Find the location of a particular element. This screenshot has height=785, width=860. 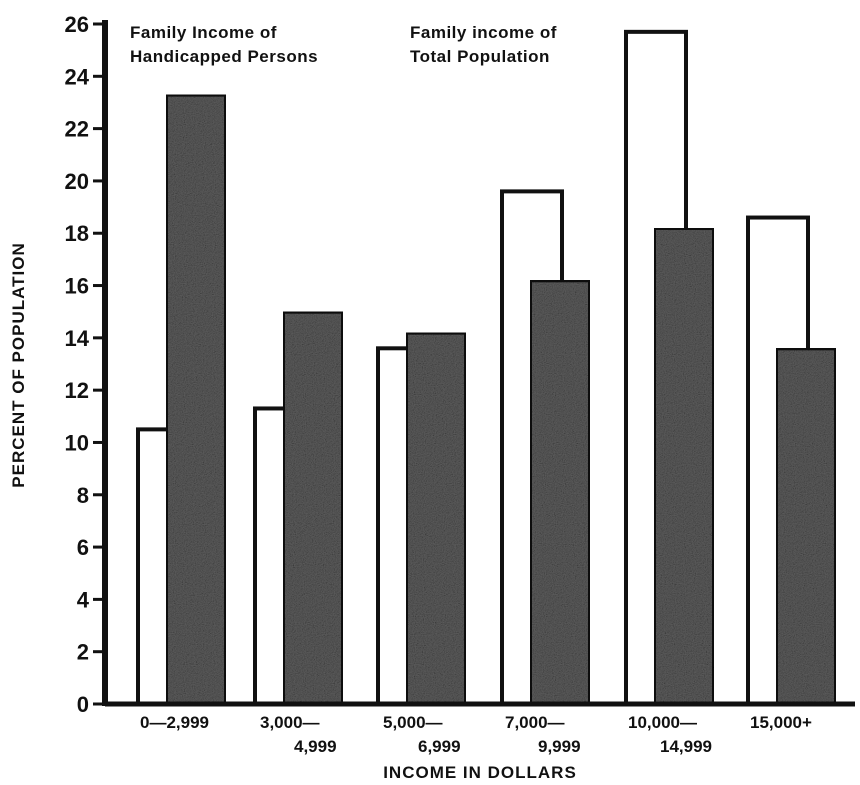

x-tick-label-1: 3,000— is located at coordinates (290, 722).